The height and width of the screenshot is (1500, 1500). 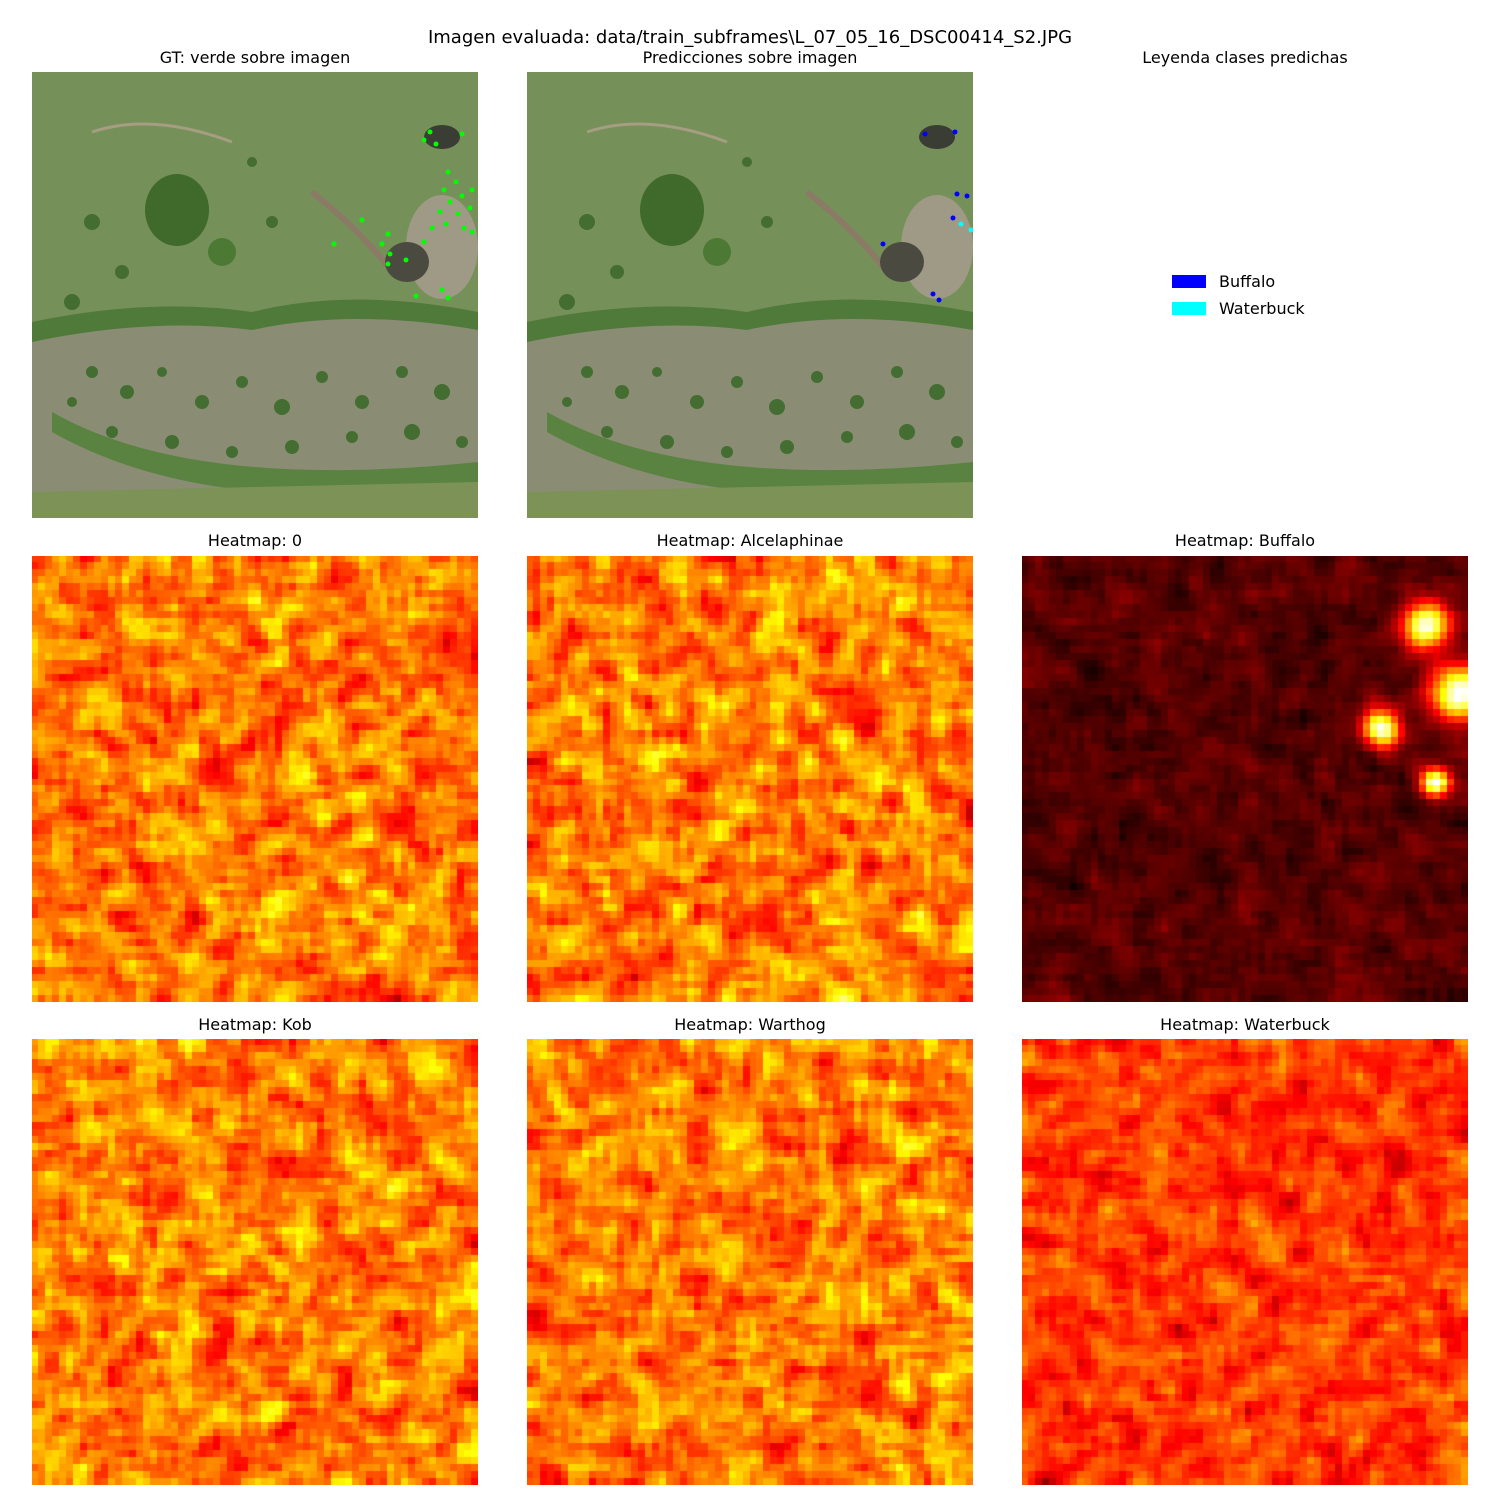 I want to click on heatmap-title-alcelaphinae: Heatmap: Alcelaphinae, so click(x=750, y=540).